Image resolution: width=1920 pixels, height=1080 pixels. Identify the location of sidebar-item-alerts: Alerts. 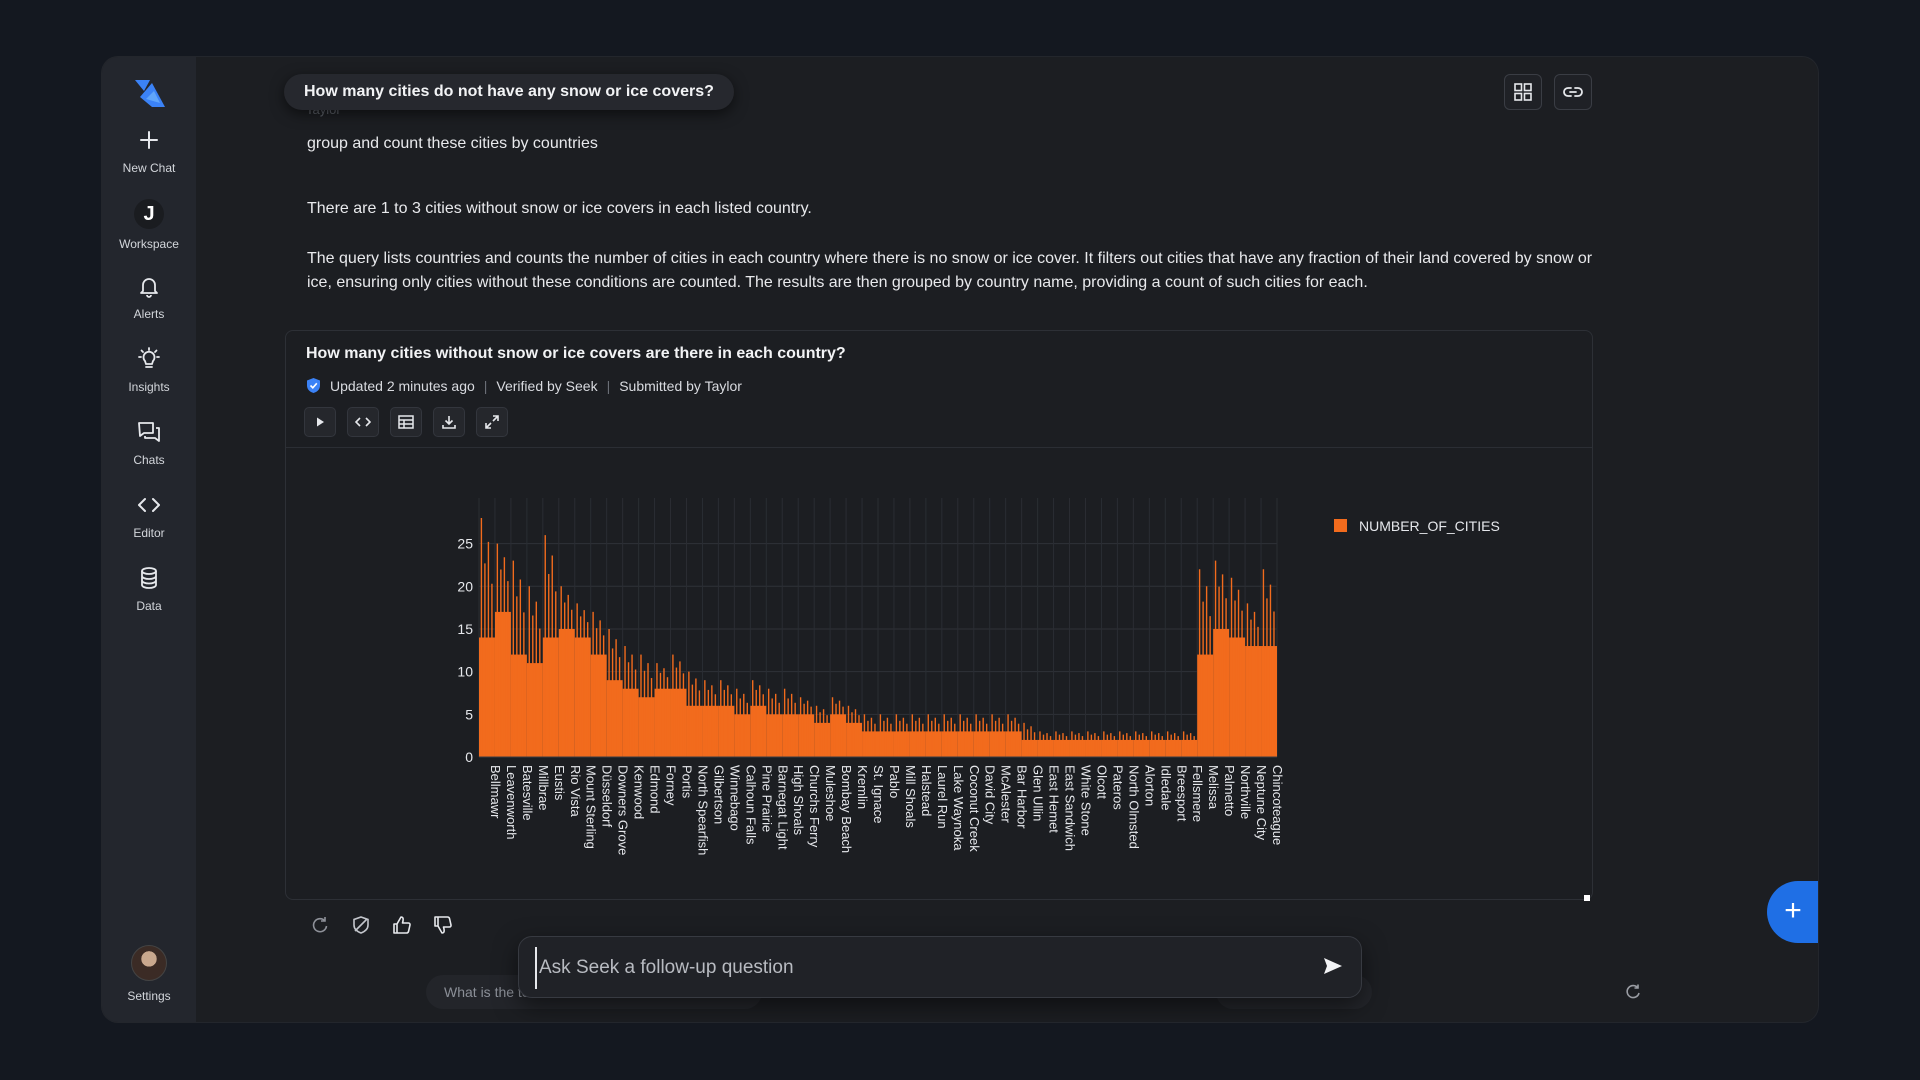
(149, 297).